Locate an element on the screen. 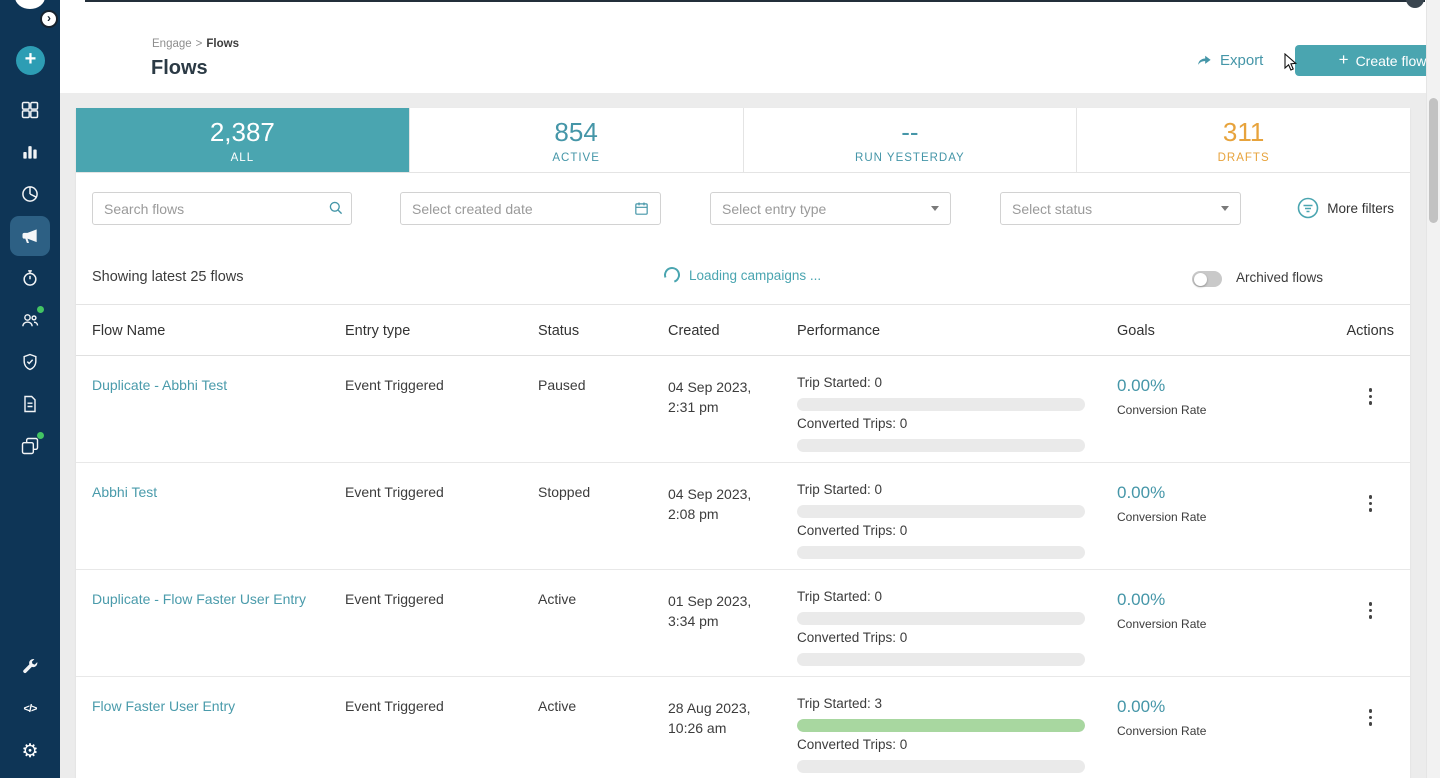  search-input is located at coordinates (222, 208).